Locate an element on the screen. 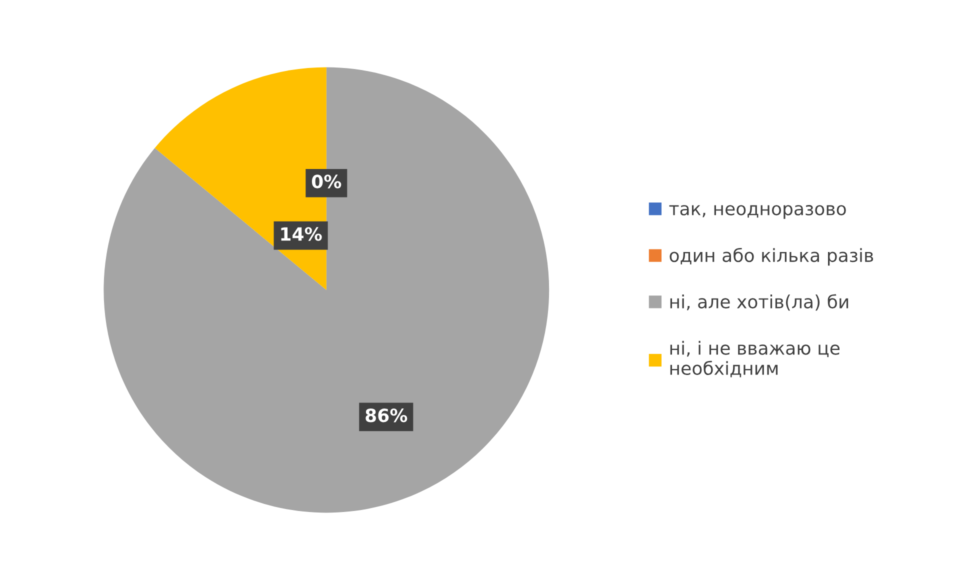  text: 0% is located at coordinates (327, 181).